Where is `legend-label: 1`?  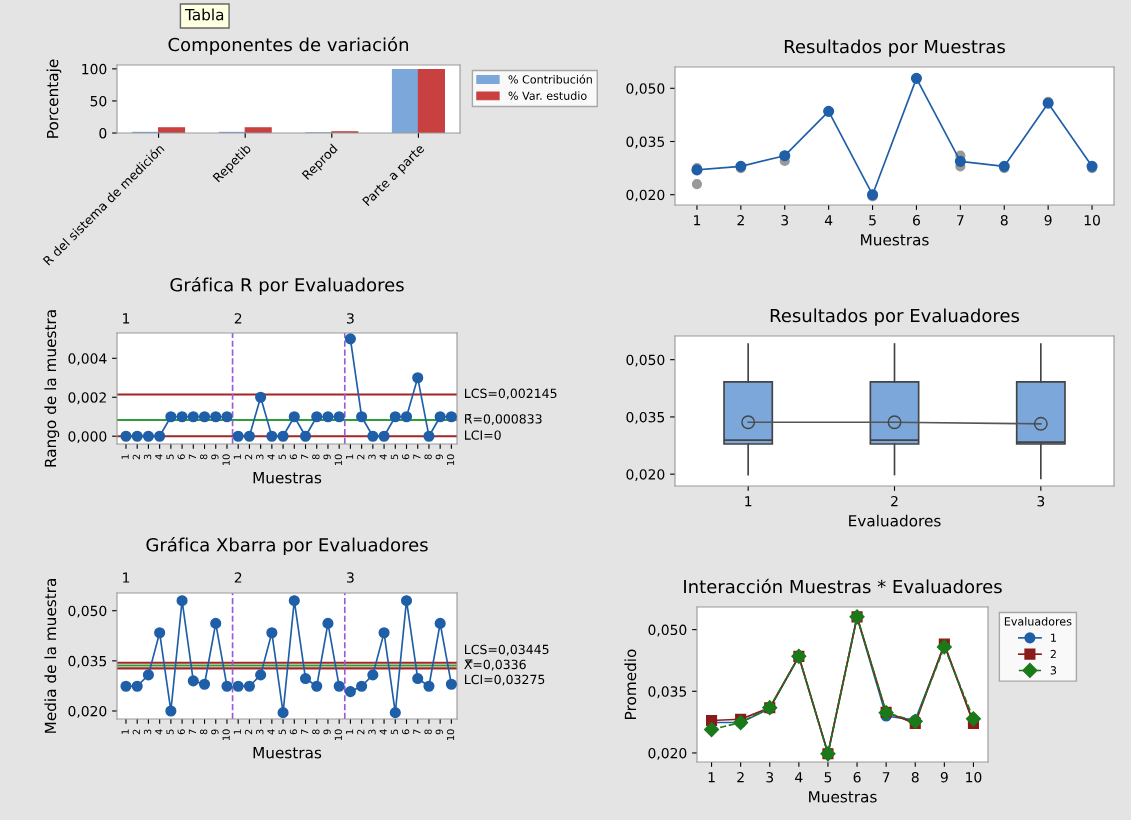 legend-label: 1 is located at coordinates (1053, 637).